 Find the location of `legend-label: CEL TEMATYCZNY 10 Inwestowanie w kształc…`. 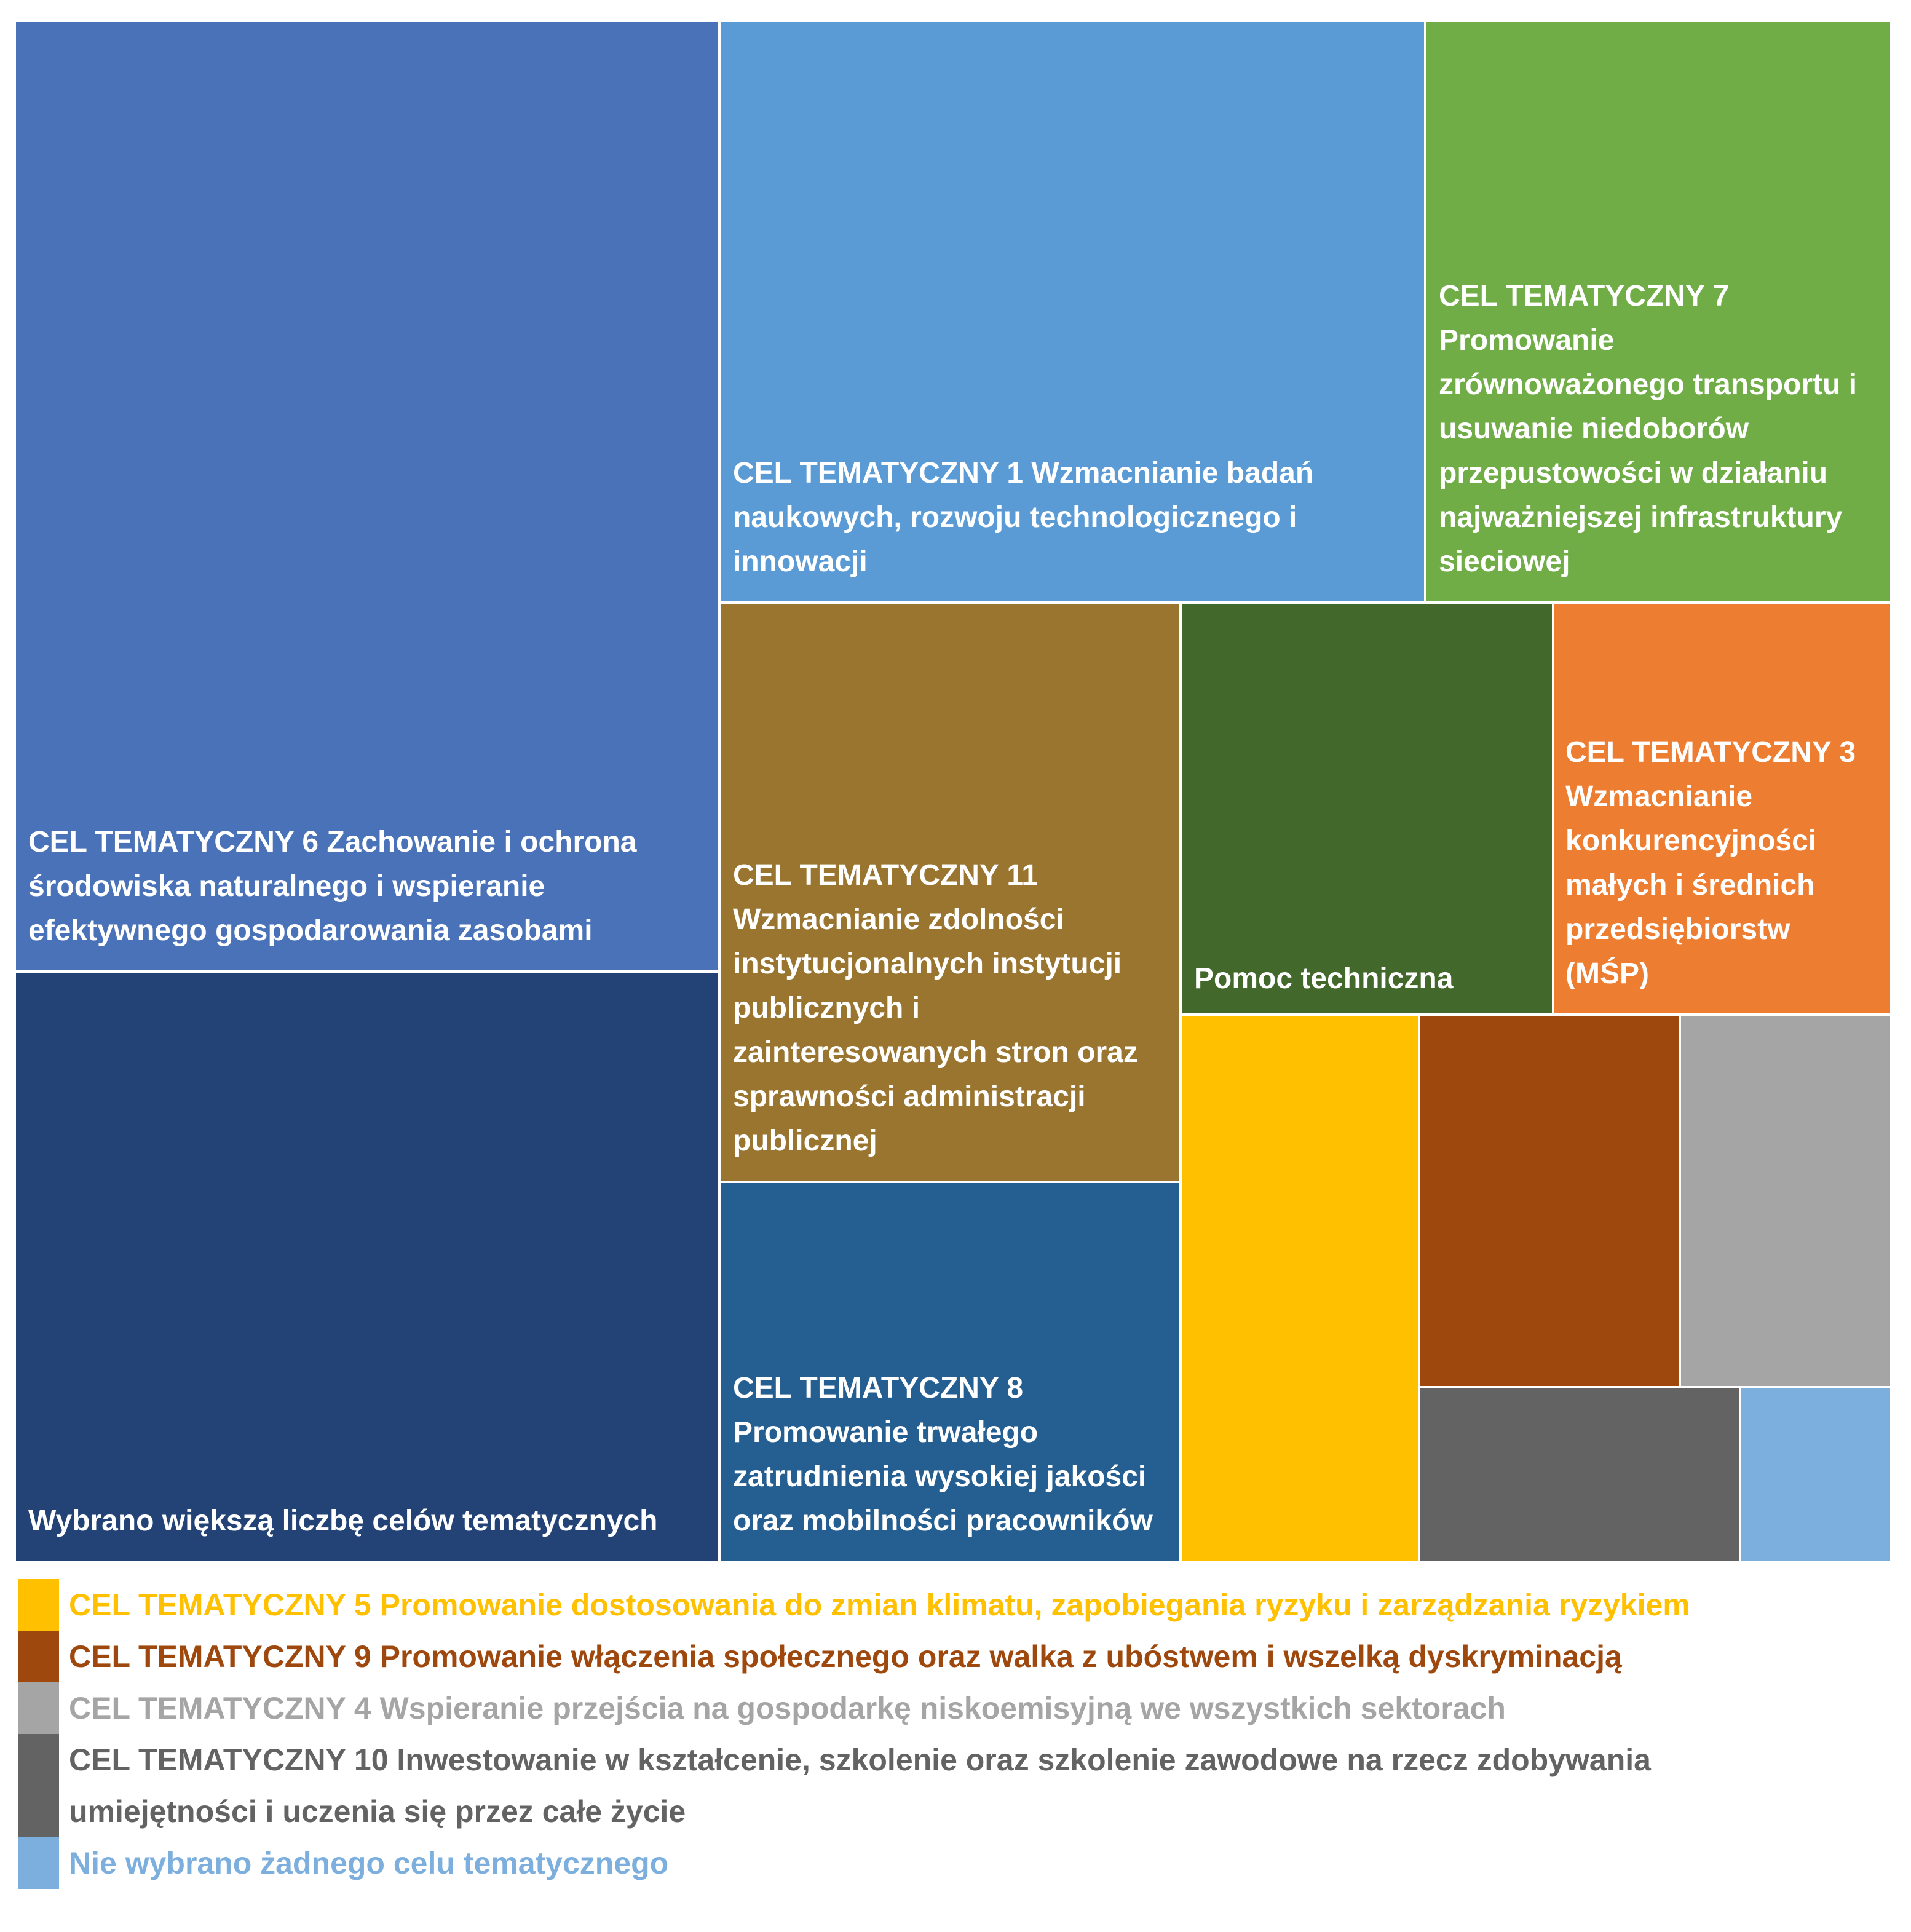

legend-label: CEL TEMATYCZNY 10 Inwestowanie w kształc… is located at coordinates (860, 1786).